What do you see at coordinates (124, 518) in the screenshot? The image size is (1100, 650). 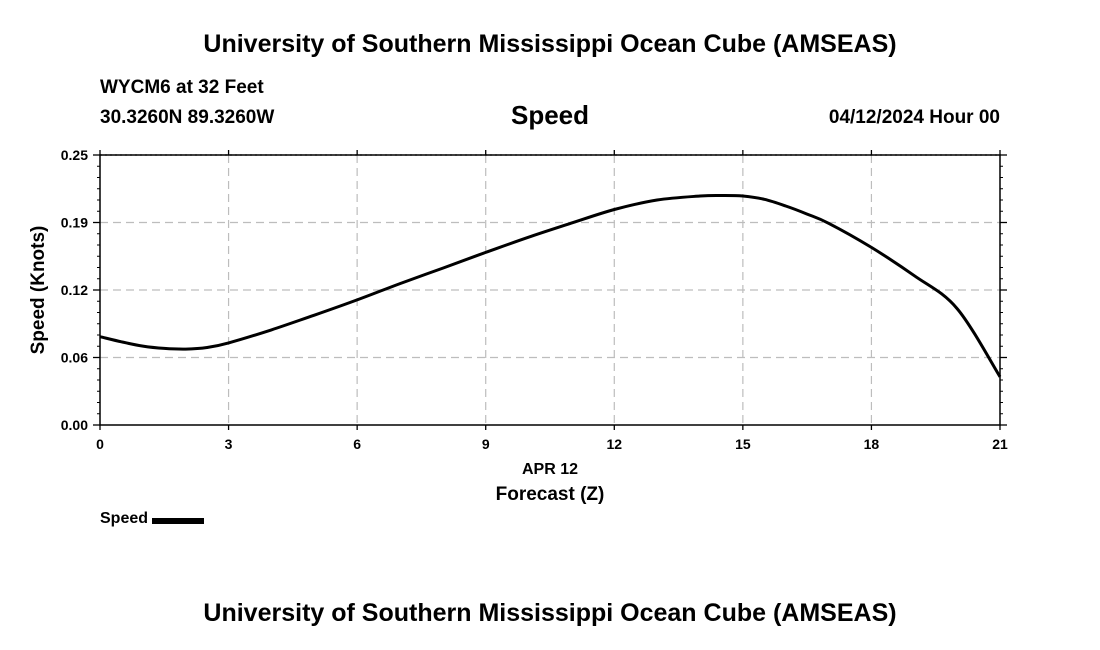 I see `legend-label-speed: Speed` at bounding box center [124, 518].